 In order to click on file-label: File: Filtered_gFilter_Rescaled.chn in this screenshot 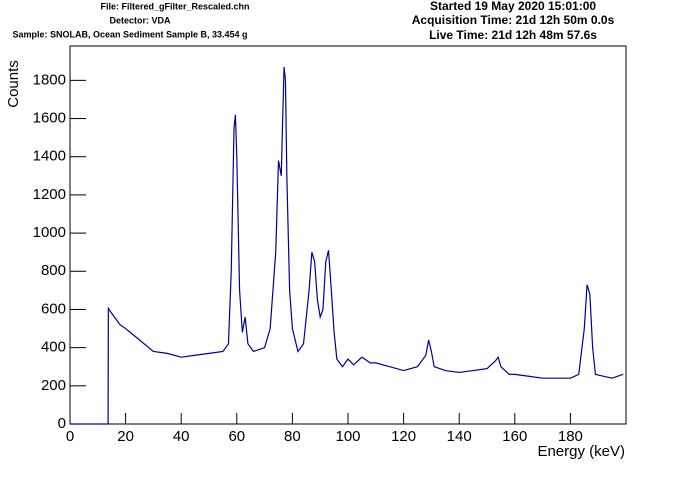, I will do `click(174, 6)`.